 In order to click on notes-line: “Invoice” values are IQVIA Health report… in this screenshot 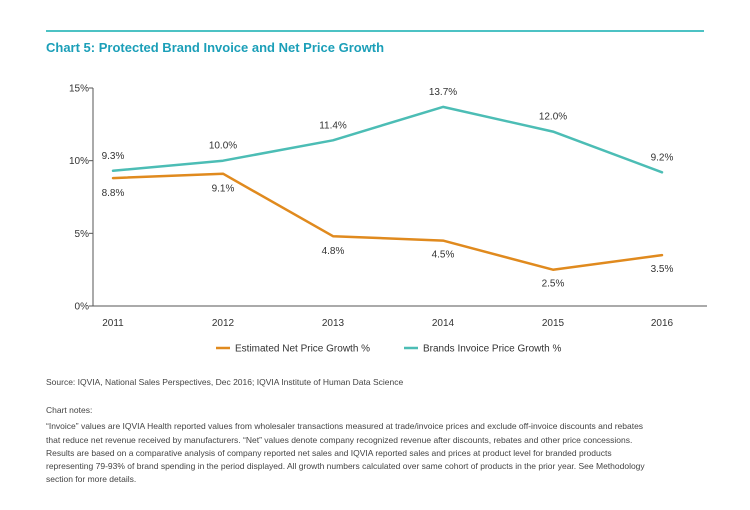, I will do `click(345, 426)`.